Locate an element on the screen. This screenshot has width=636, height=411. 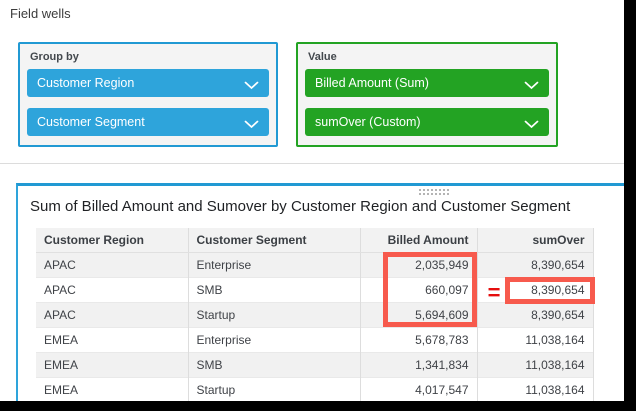
column-header-billed-amount: Billed Amount is located at coordinates (418, 240).